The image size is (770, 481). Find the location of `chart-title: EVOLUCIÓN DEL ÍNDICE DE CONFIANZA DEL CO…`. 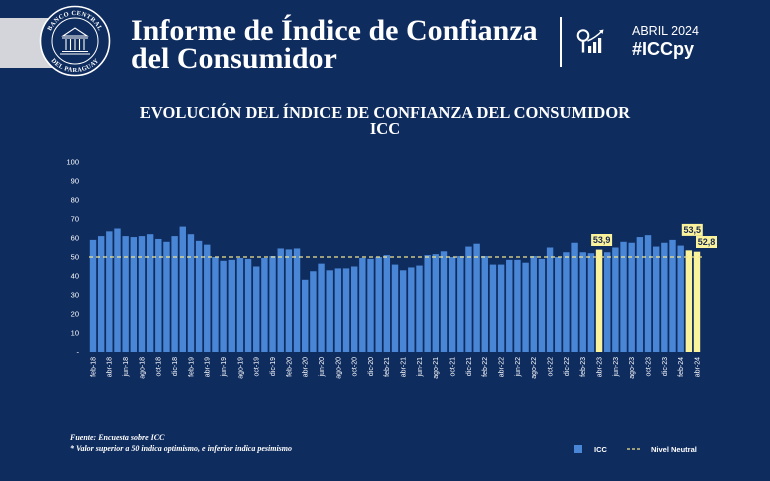

chart-title: EVOLUCIÓN DEL ÍNDICE DE CONFIANZA DEL CO… is located at coordinates (385, 112).